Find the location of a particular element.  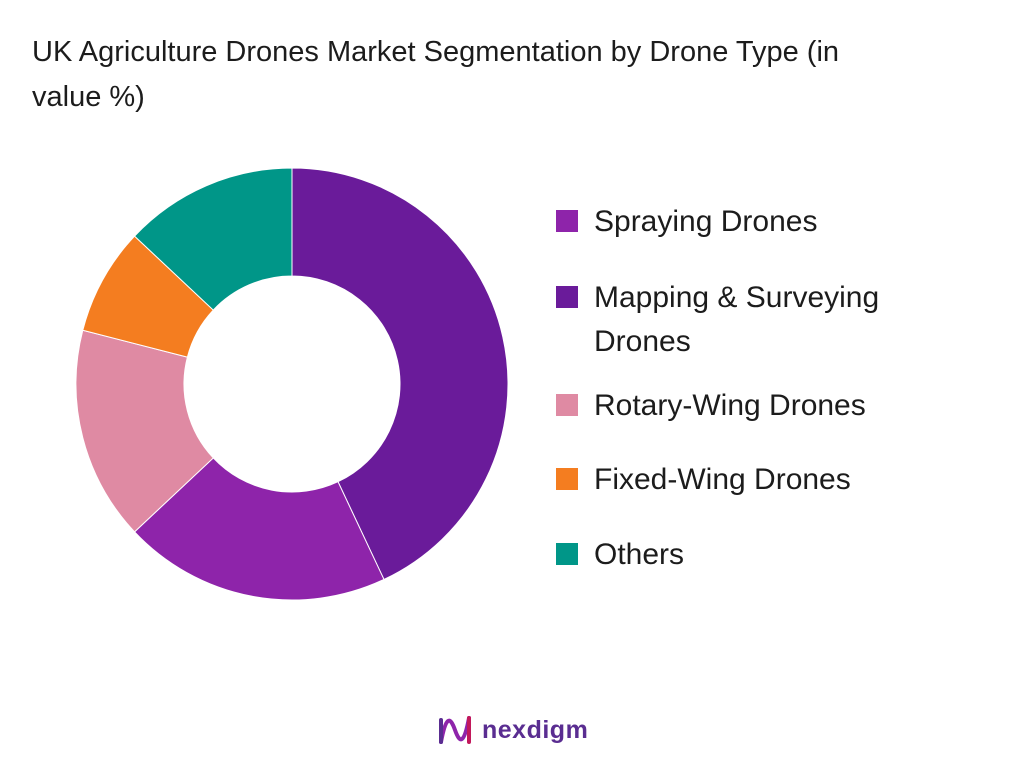

legend-swatch-rotary is located at coordinates (567, 405).